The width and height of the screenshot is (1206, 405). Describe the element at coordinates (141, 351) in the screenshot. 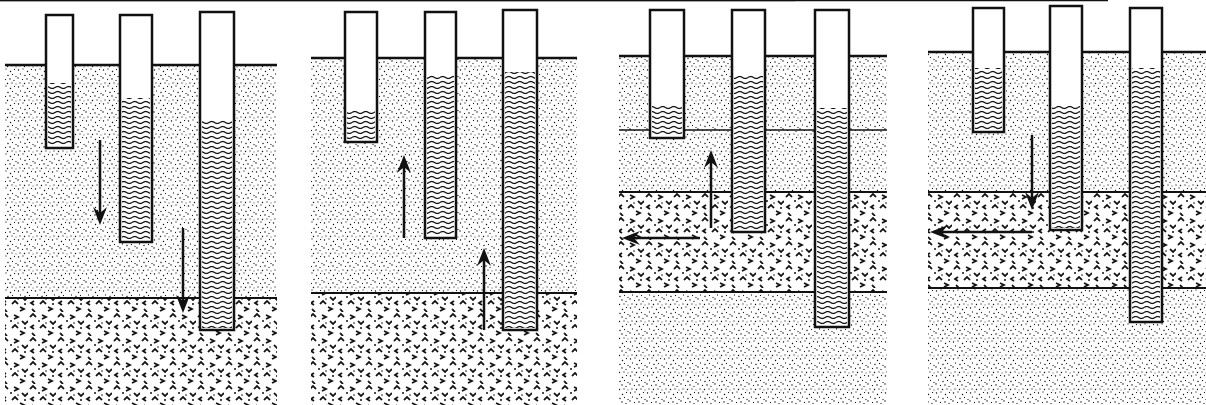

I see `coarse-gravel-layer` at that location.